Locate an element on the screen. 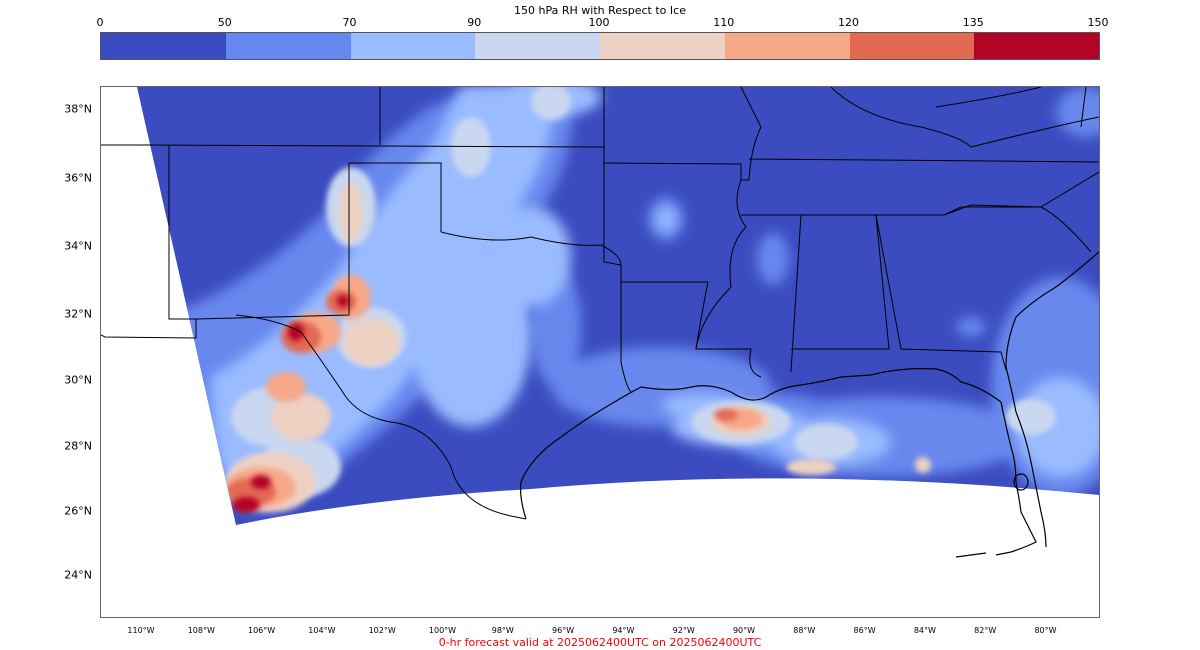  longitude-label: 104°W is located at coordinates (322, 630).